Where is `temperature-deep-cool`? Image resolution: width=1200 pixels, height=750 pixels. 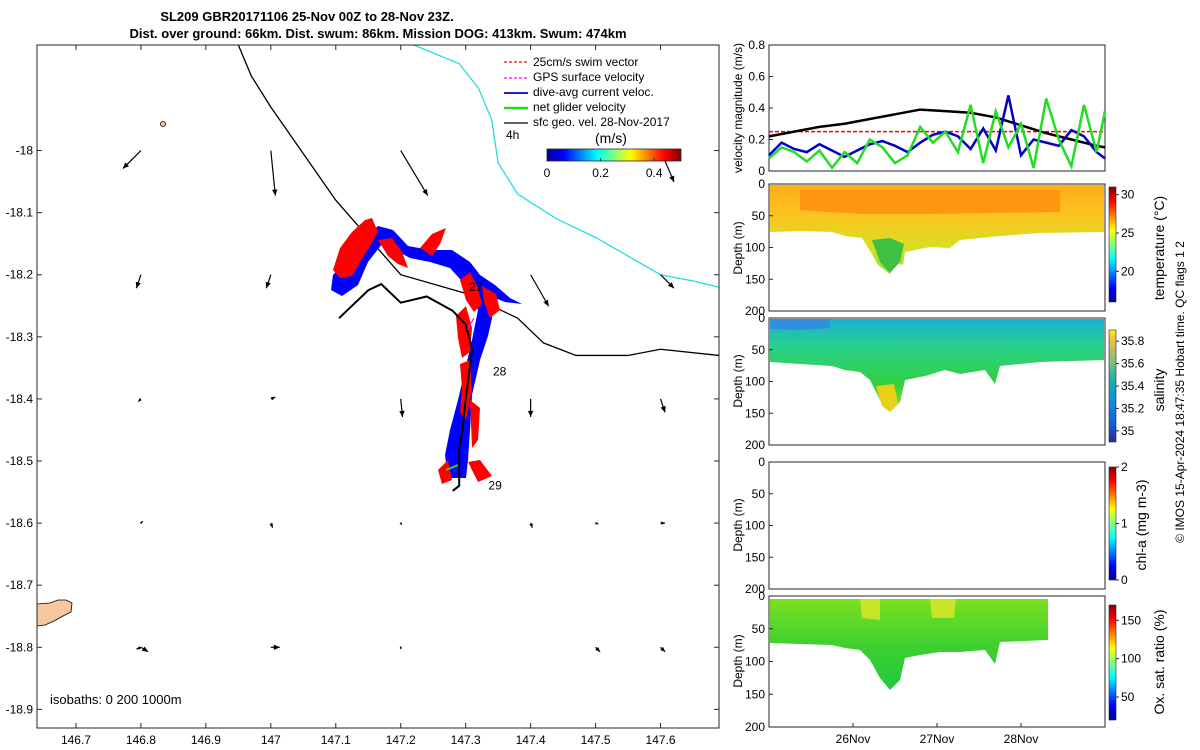 temperature-deep-cool is located at coordinates (888, 255).